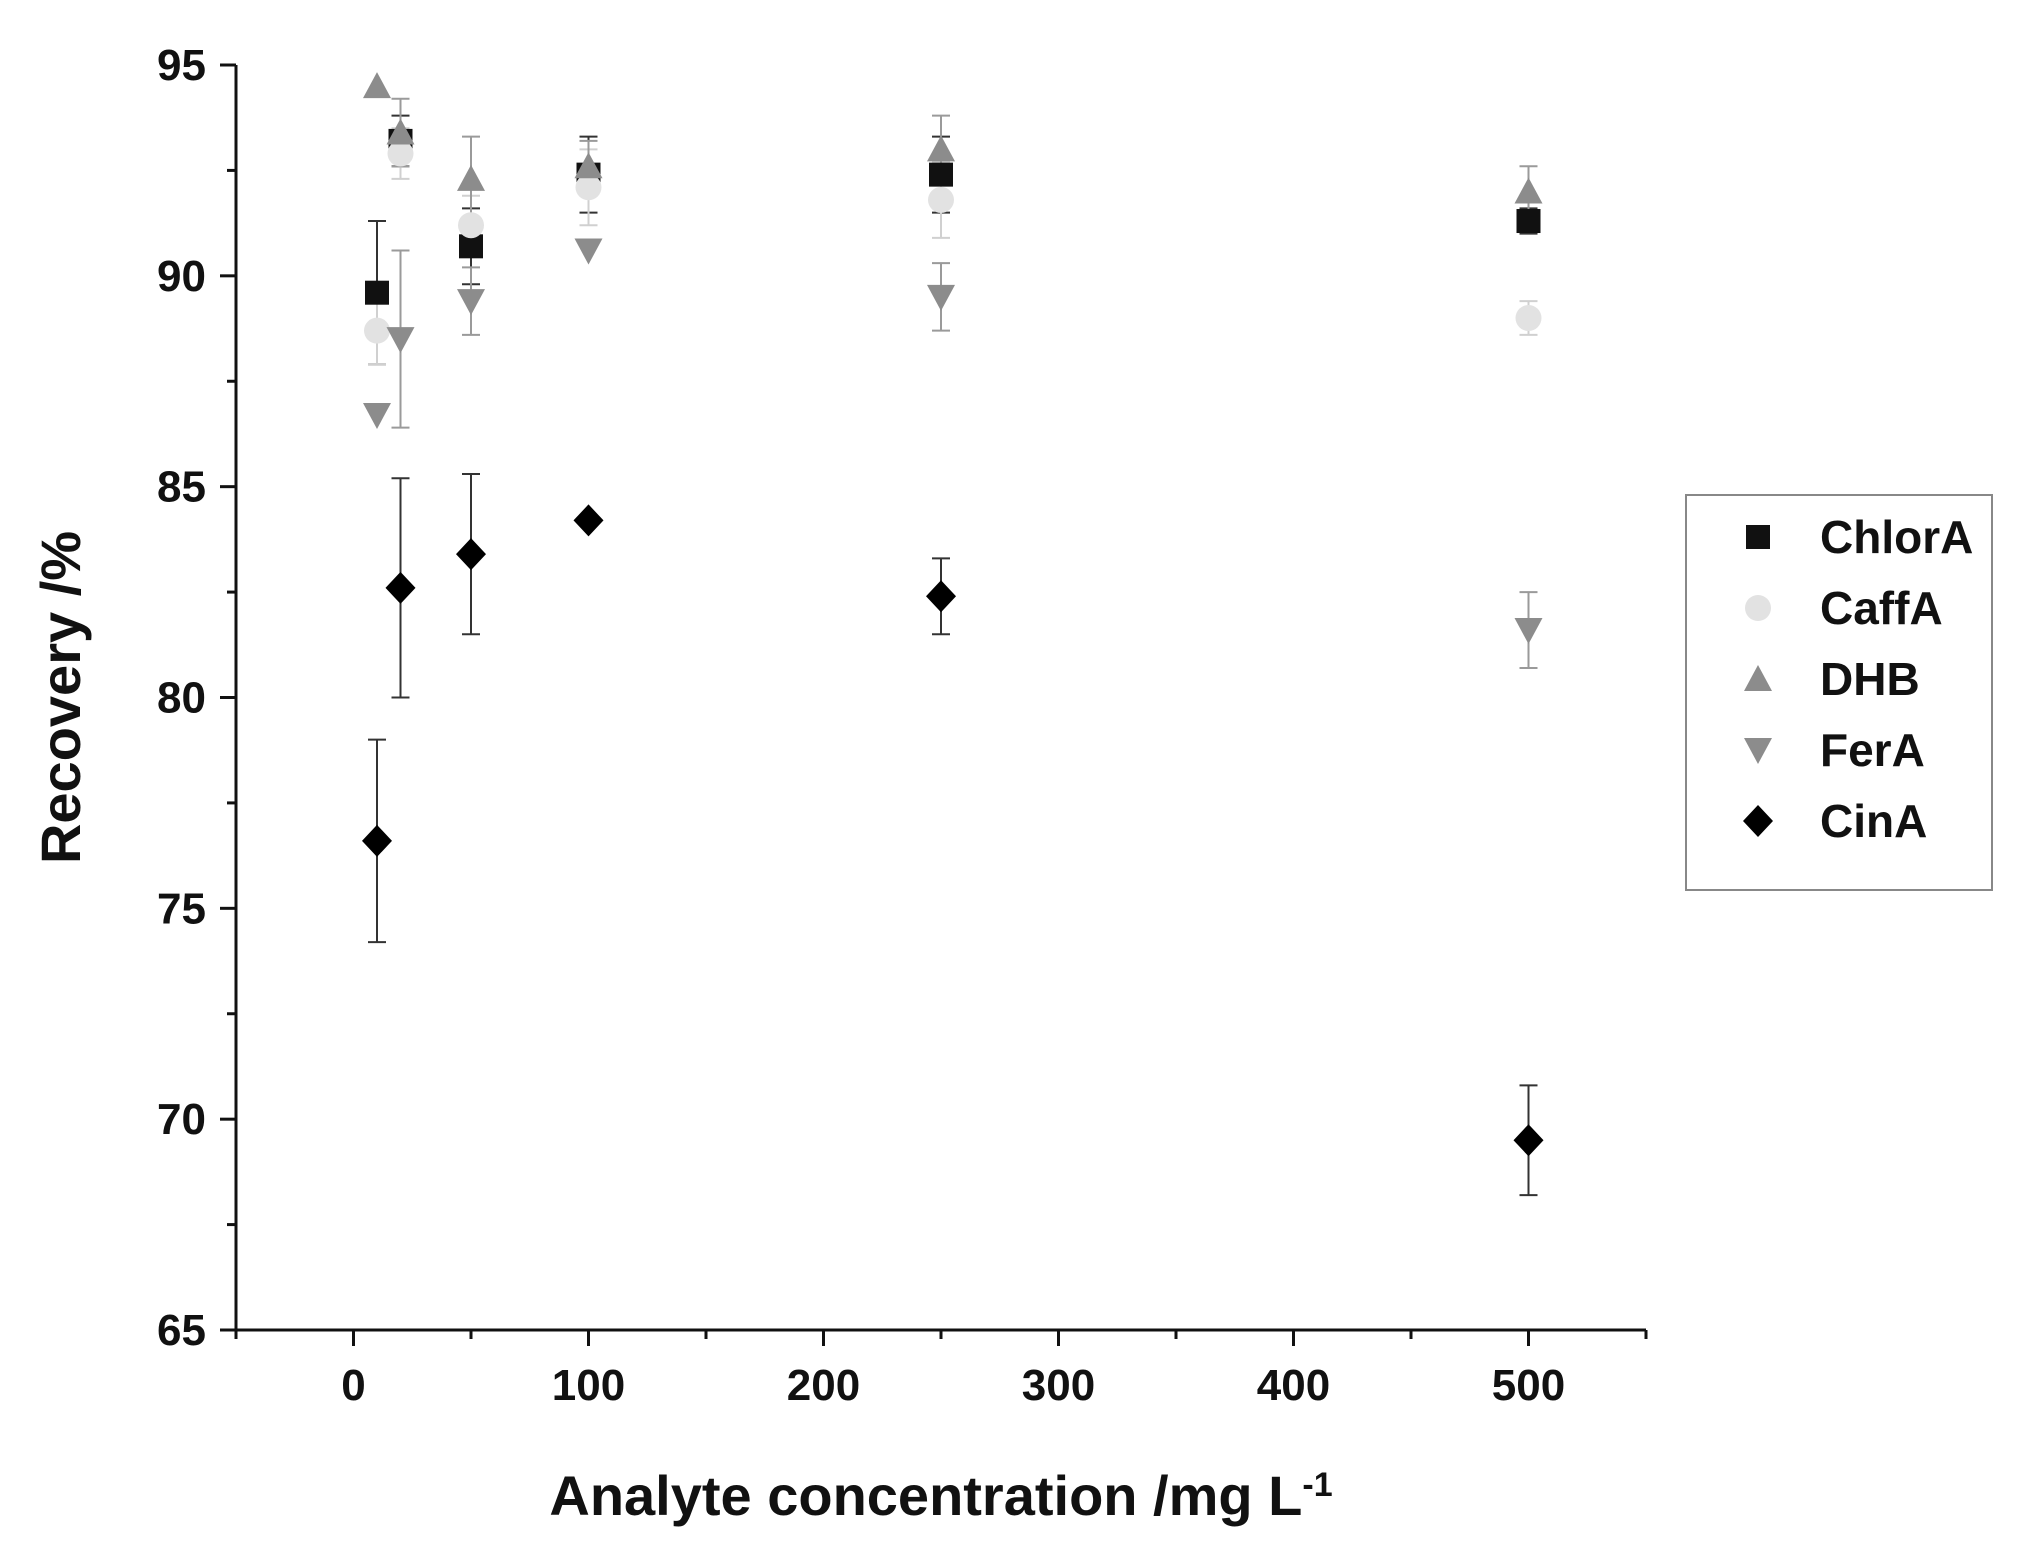 This screenshot has width=2027, height=1563. What do you see at coordinates (823, 1385) in the screenshot?
I see `x-tick-label: 200` at bounding box center [823, 1385].